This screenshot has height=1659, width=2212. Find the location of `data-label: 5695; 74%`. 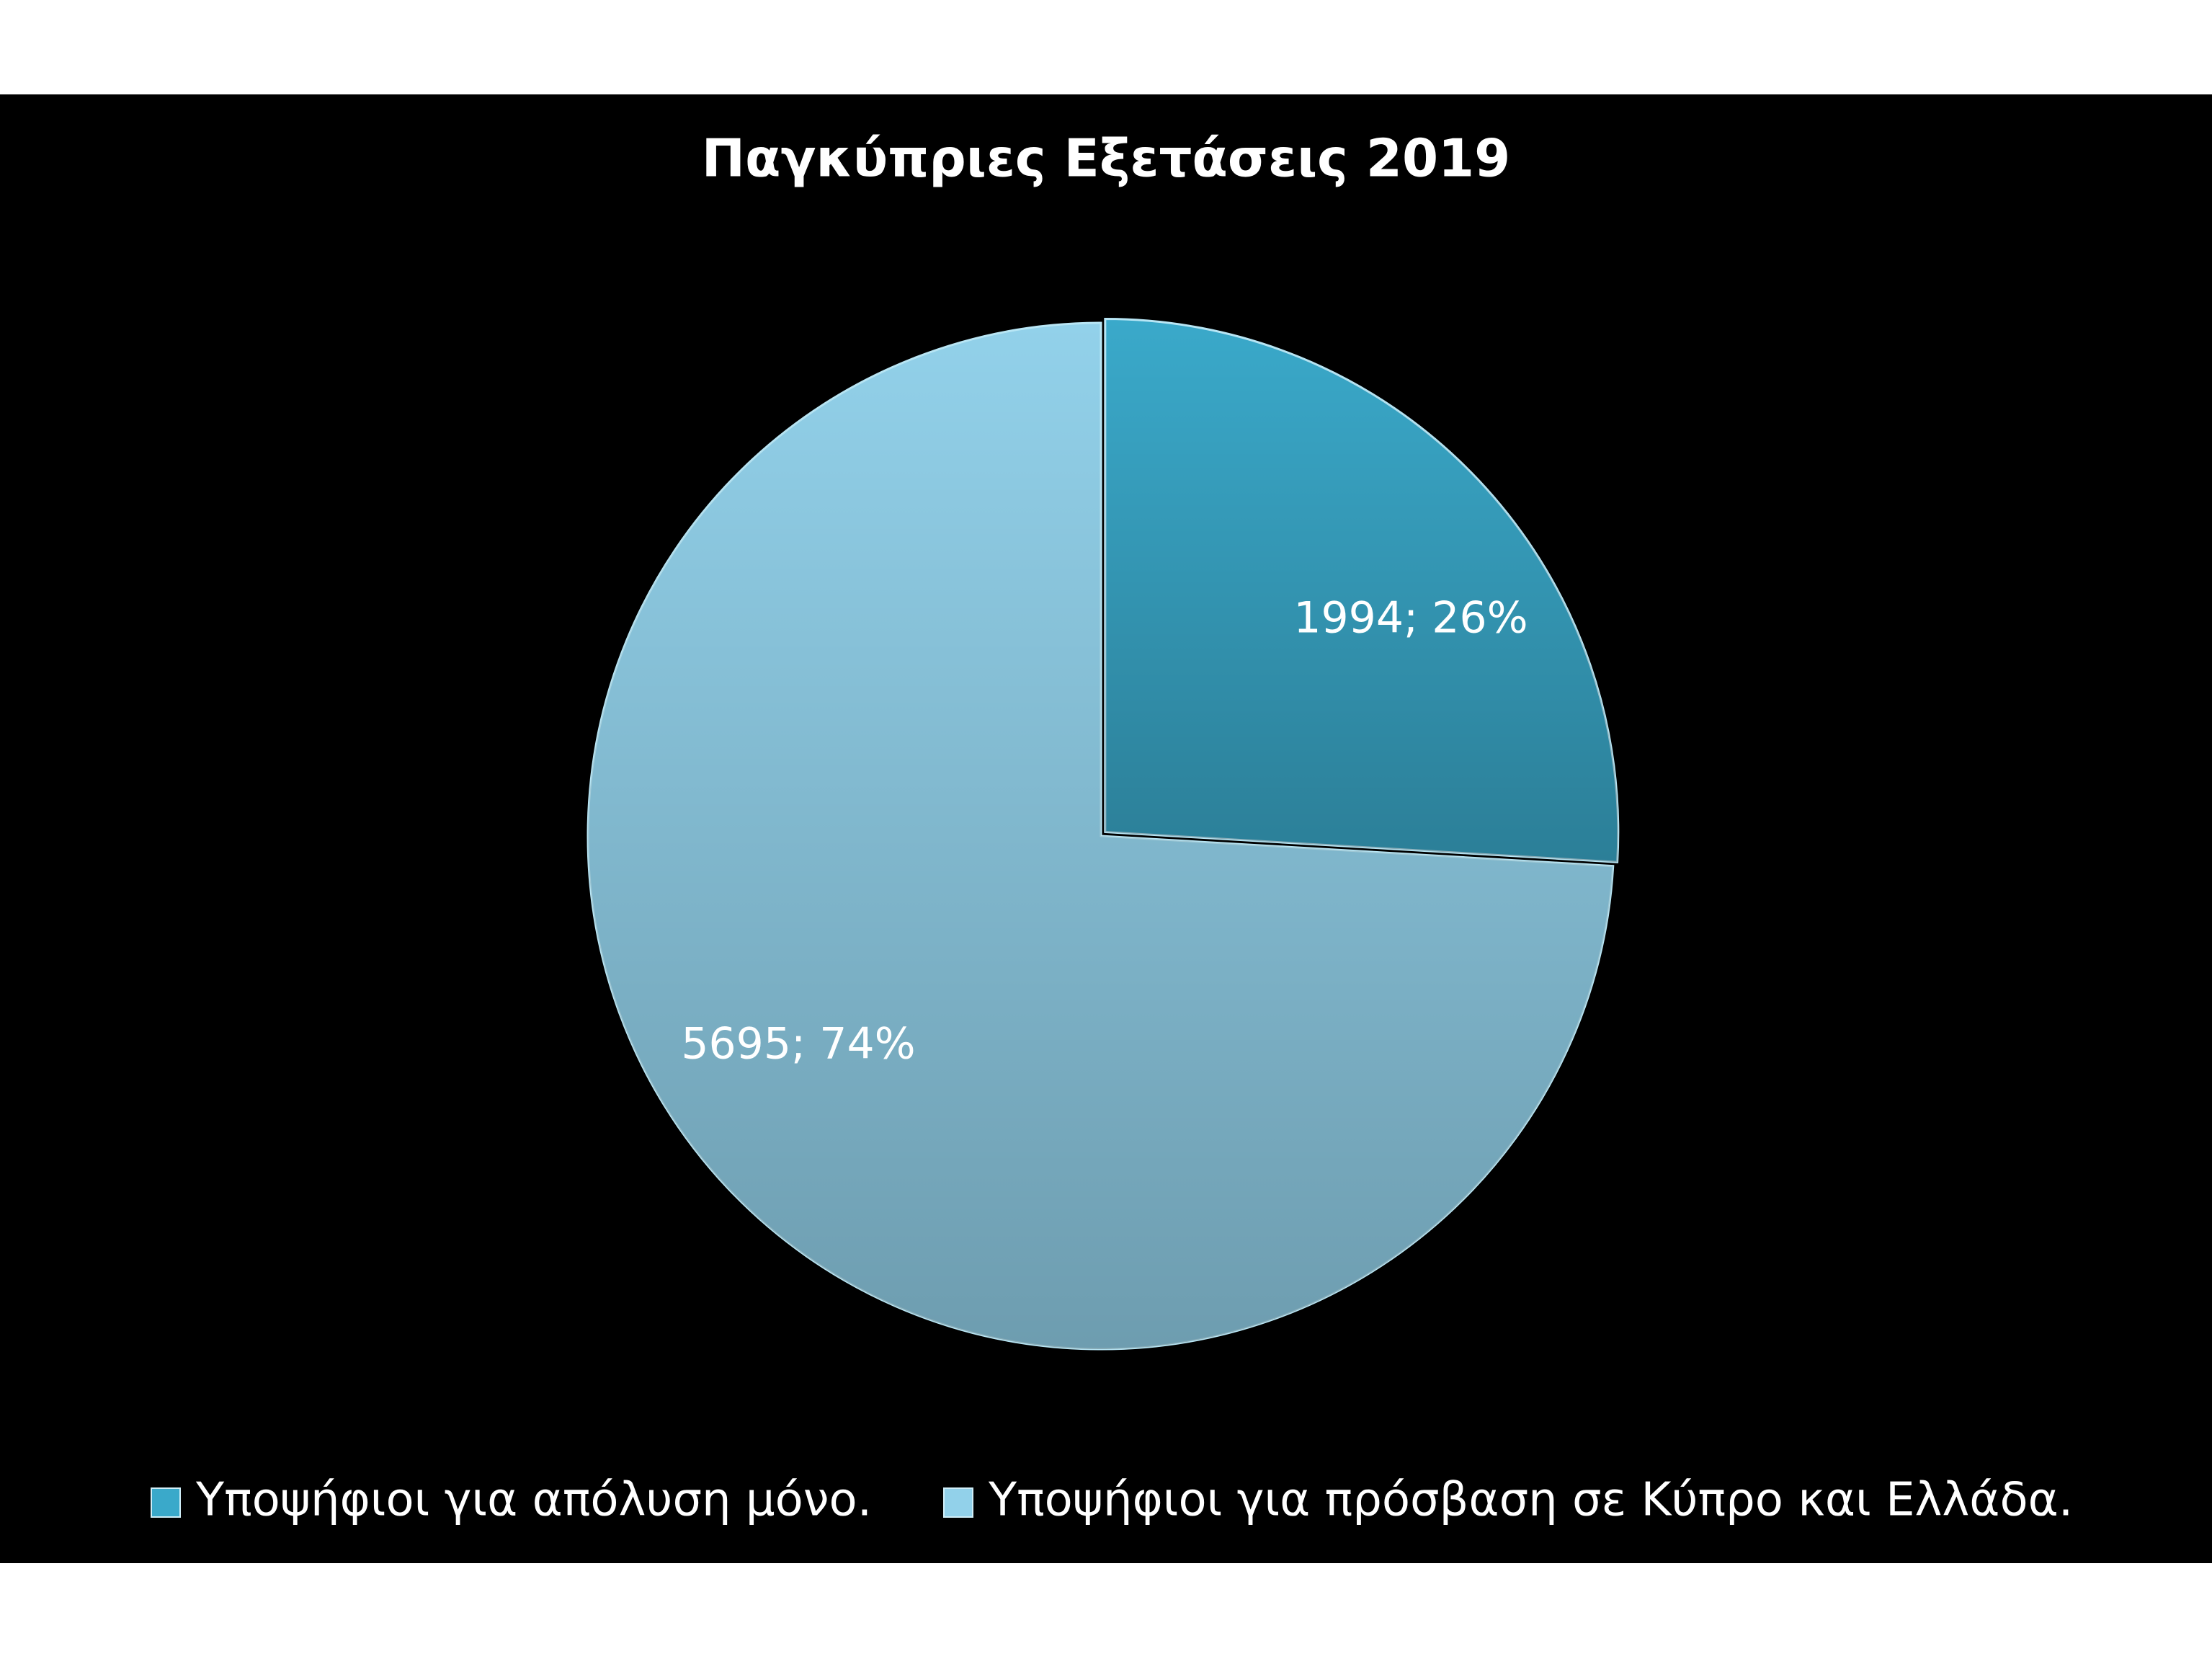

data-label: 5695; 74% is located at coordinates (798, 1044).